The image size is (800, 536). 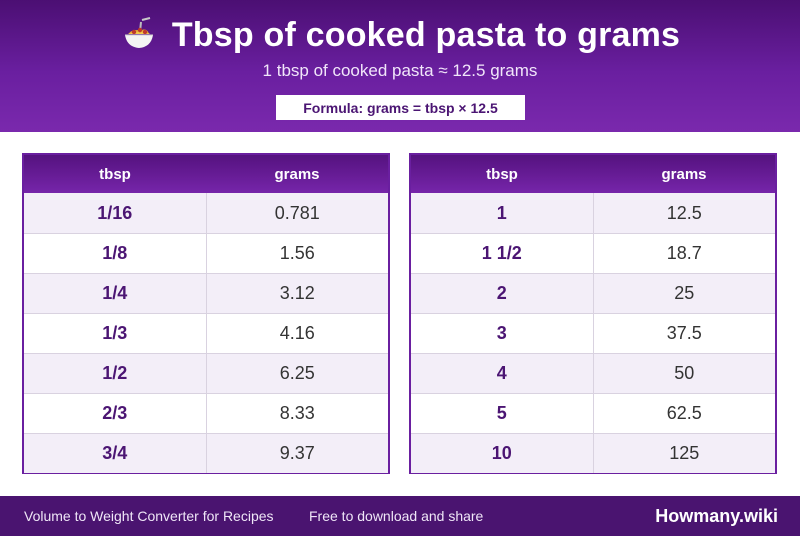 What do you see at coordinates (115, 413) in the screenshot?
I see `tbsp-cell: 2/3` at bounding box center [115, 413].